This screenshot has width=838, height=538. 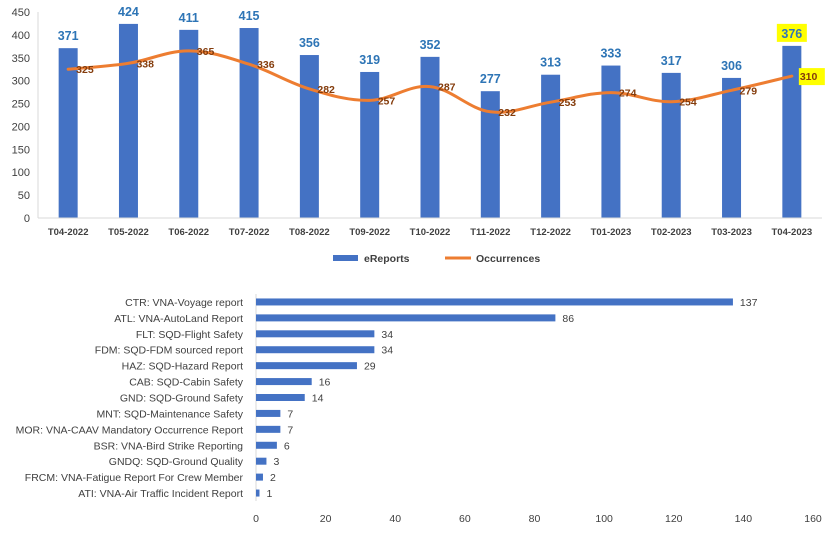 What do you see at coordinates (169, 446) in the screenshot?
I see `chart2-category-label: BSR: VNA-Bird Strike Reporting` at bounding box center [169, 446].